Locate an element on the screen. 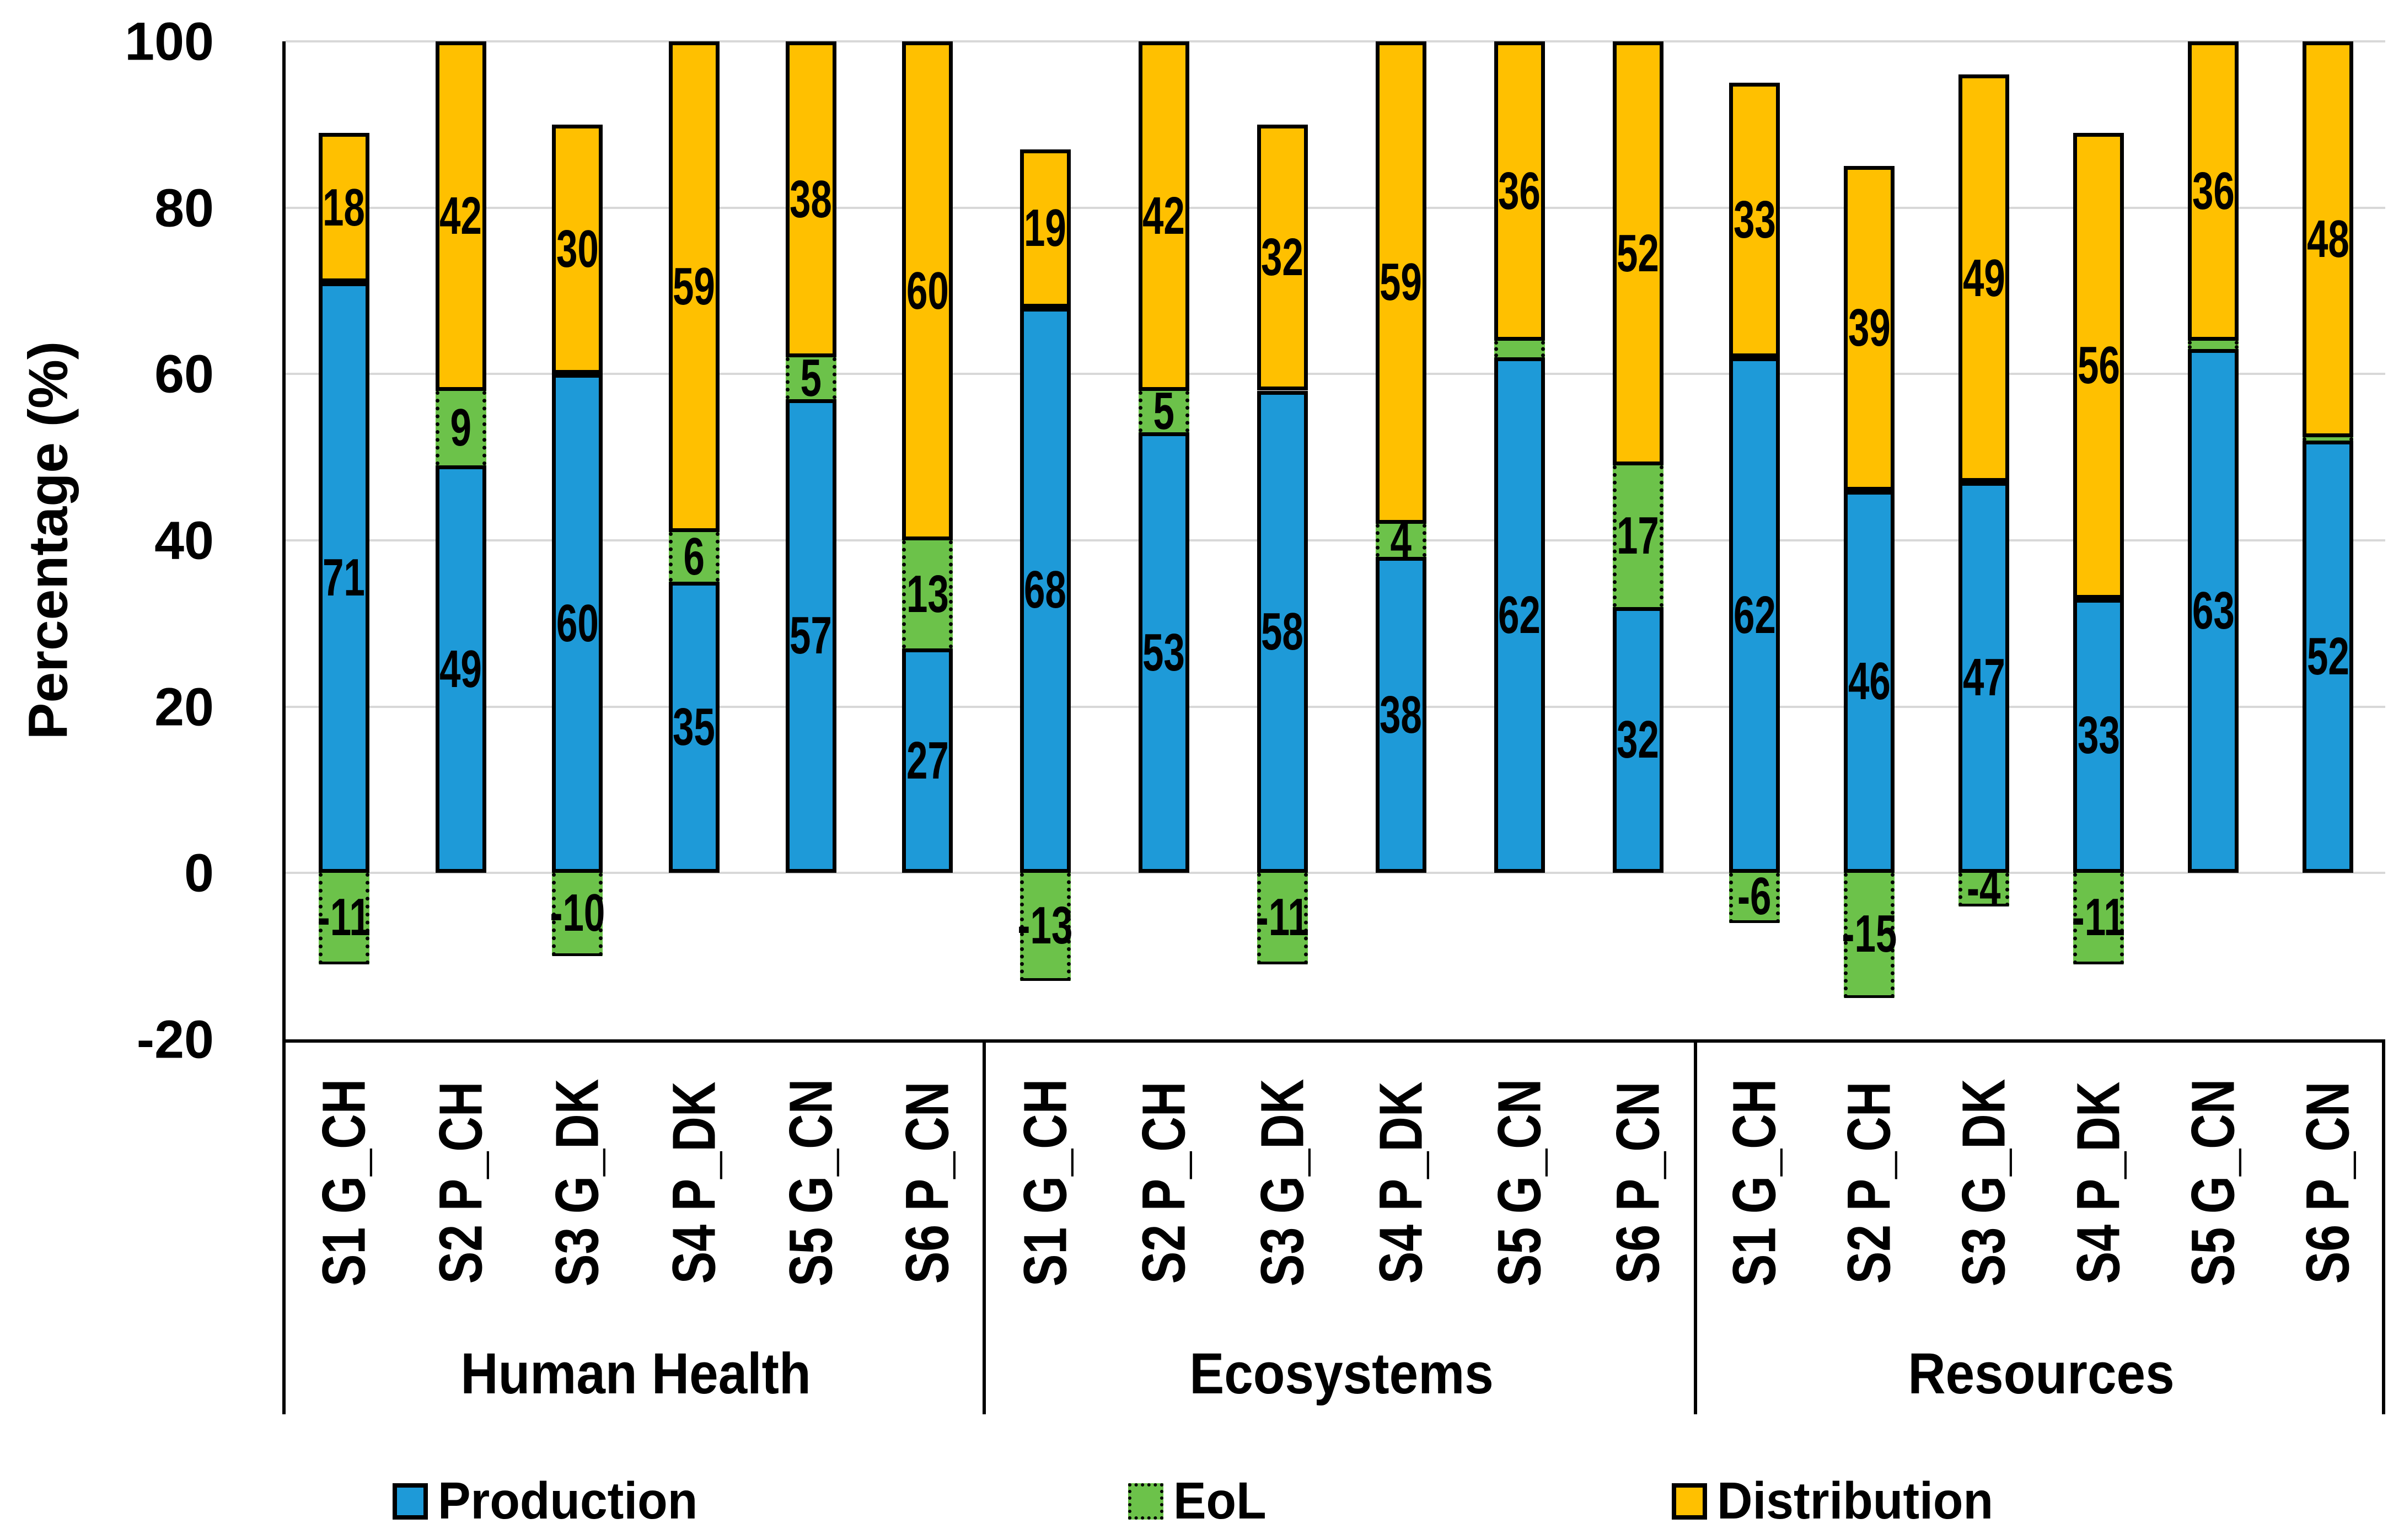  bar-segment-distribution: 18 is located at coordinates (343, 207).